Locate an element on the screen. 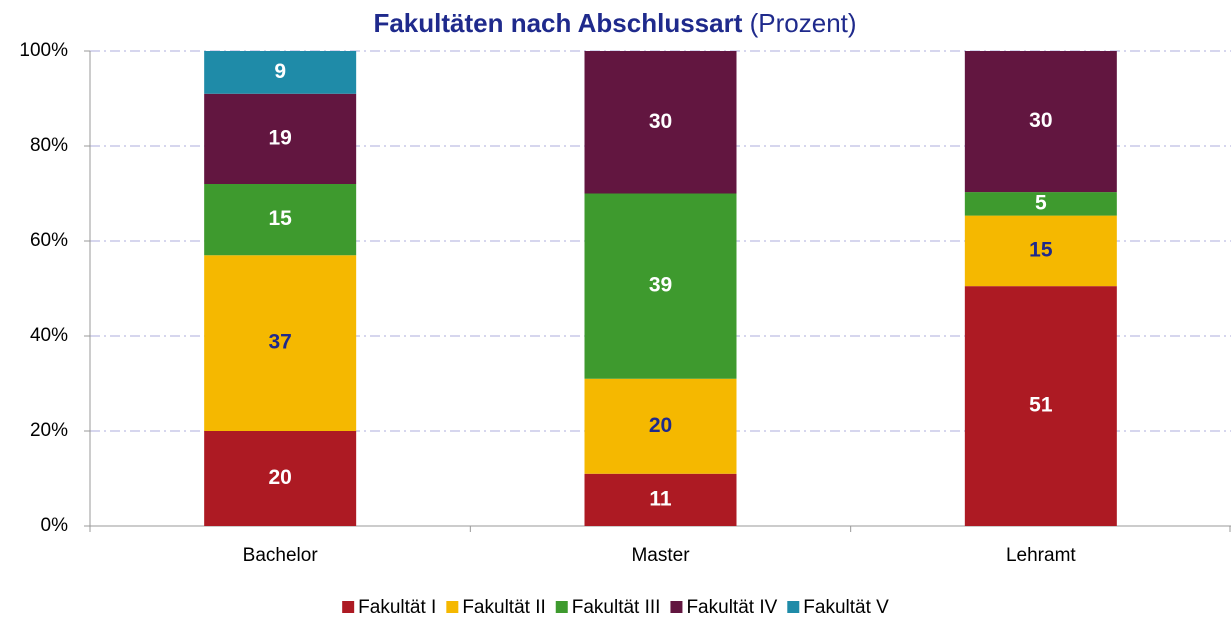 The width and height of the screenshot is (1231, 619). subtitle: (Prozent) is located at coordinates (803, 23).